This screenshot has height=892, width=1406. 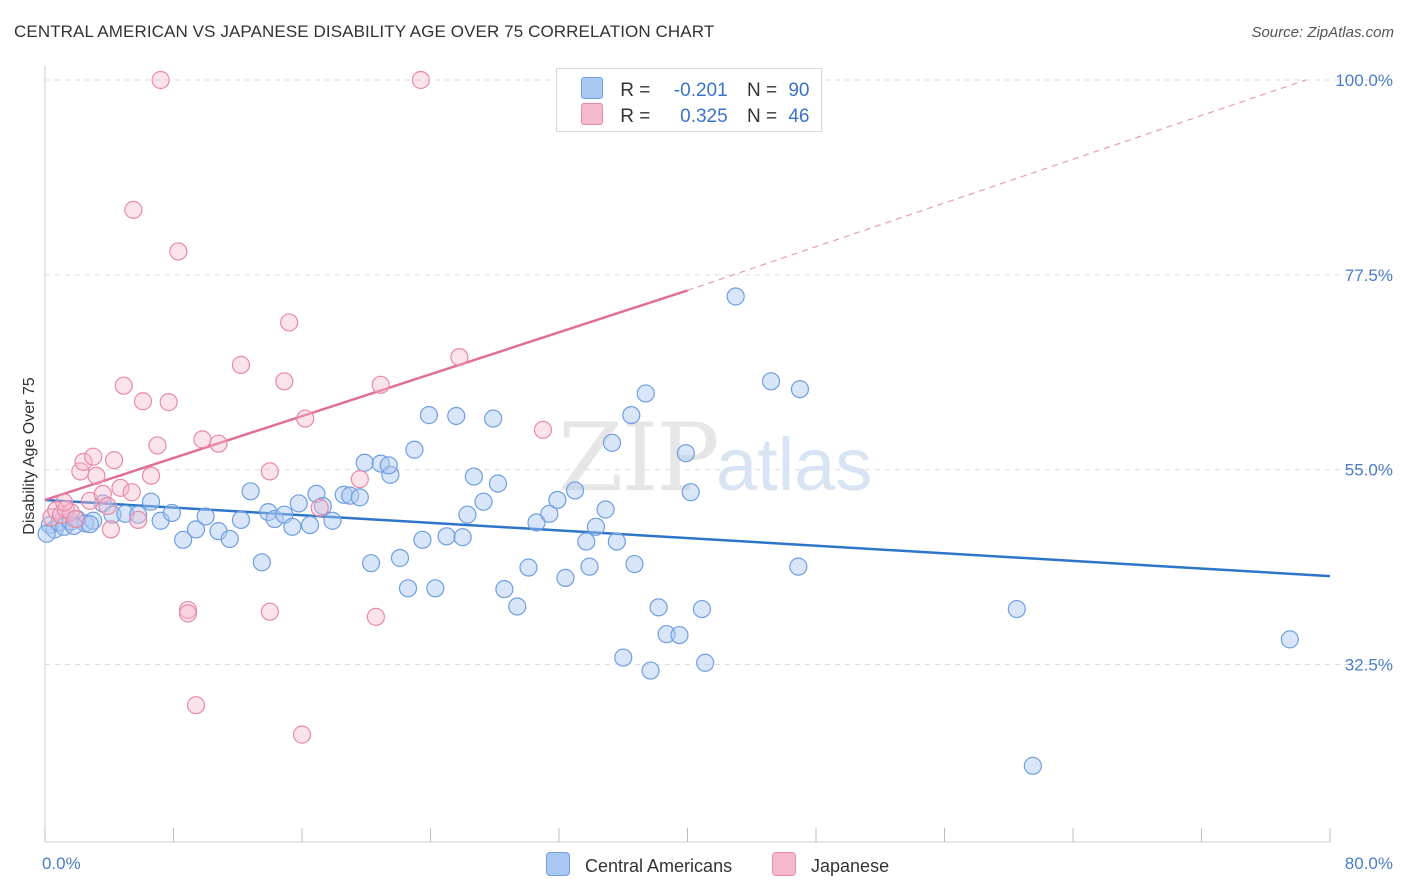 What do you see at coordinates (700, 90) in the screenshot?
I see `legend-r-value-blue: -0.201` at bounding box center [700, 90].